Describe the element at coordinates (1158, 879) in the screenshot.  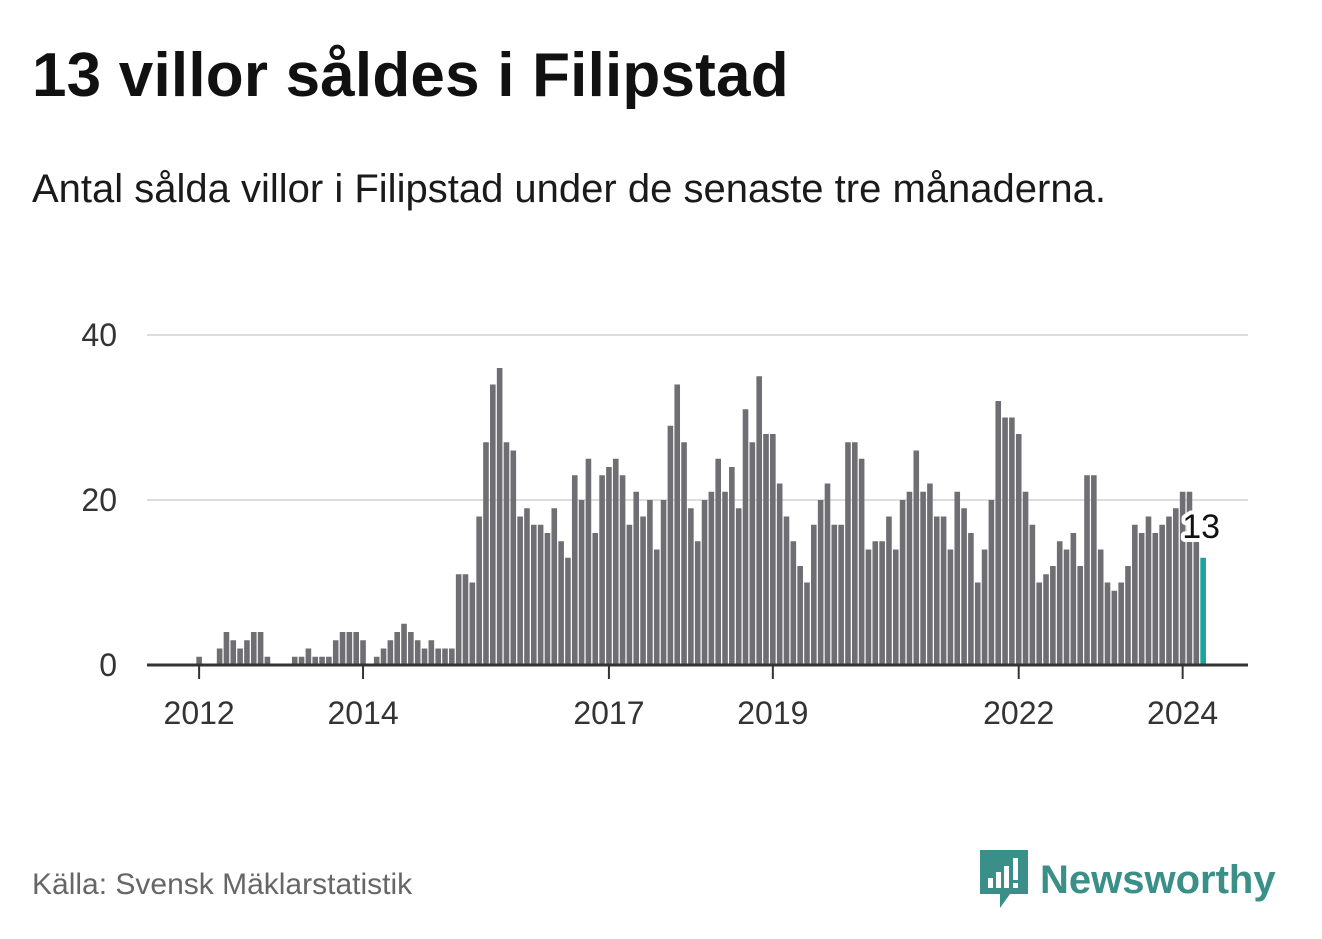
I see `brand-name: Newsworthy` at that location.